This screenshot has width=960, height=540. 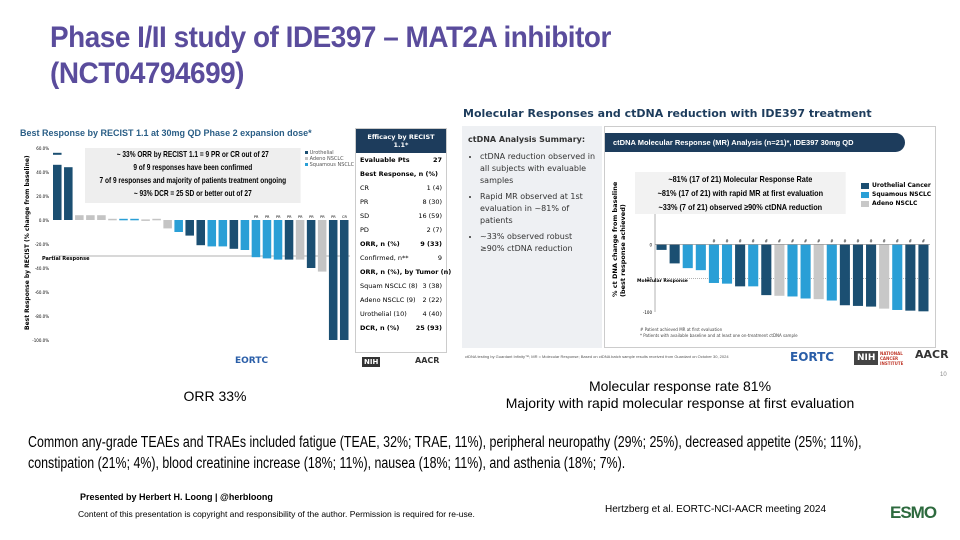 I want to click on efficacy-value: 25 (93), so click(x=428, y=328).